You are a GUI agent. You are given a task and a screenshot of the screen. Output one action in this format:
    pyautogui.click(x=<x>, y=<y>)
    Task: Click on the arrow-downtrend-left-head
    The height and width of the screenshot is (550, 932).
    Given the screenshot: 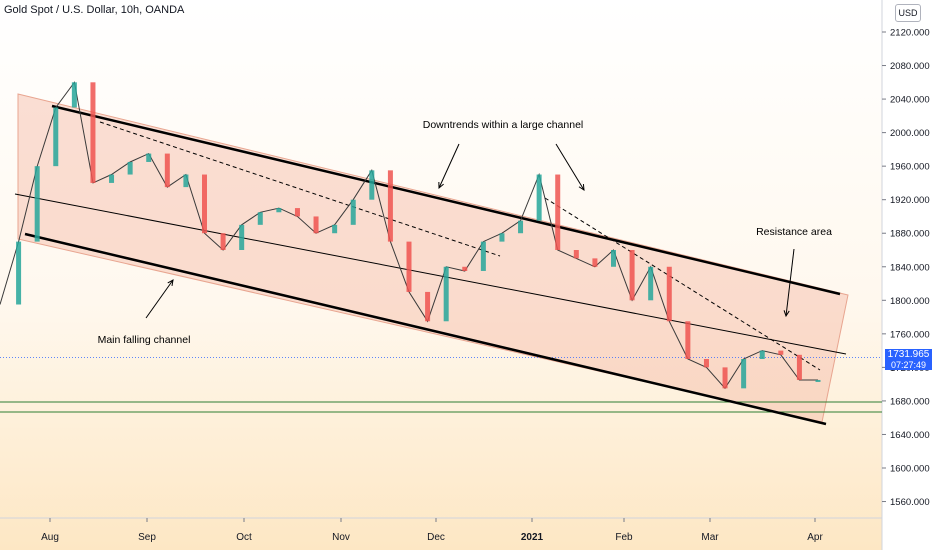 What is the action you would take?
    pyautogui.click(x=441, y=185)
    